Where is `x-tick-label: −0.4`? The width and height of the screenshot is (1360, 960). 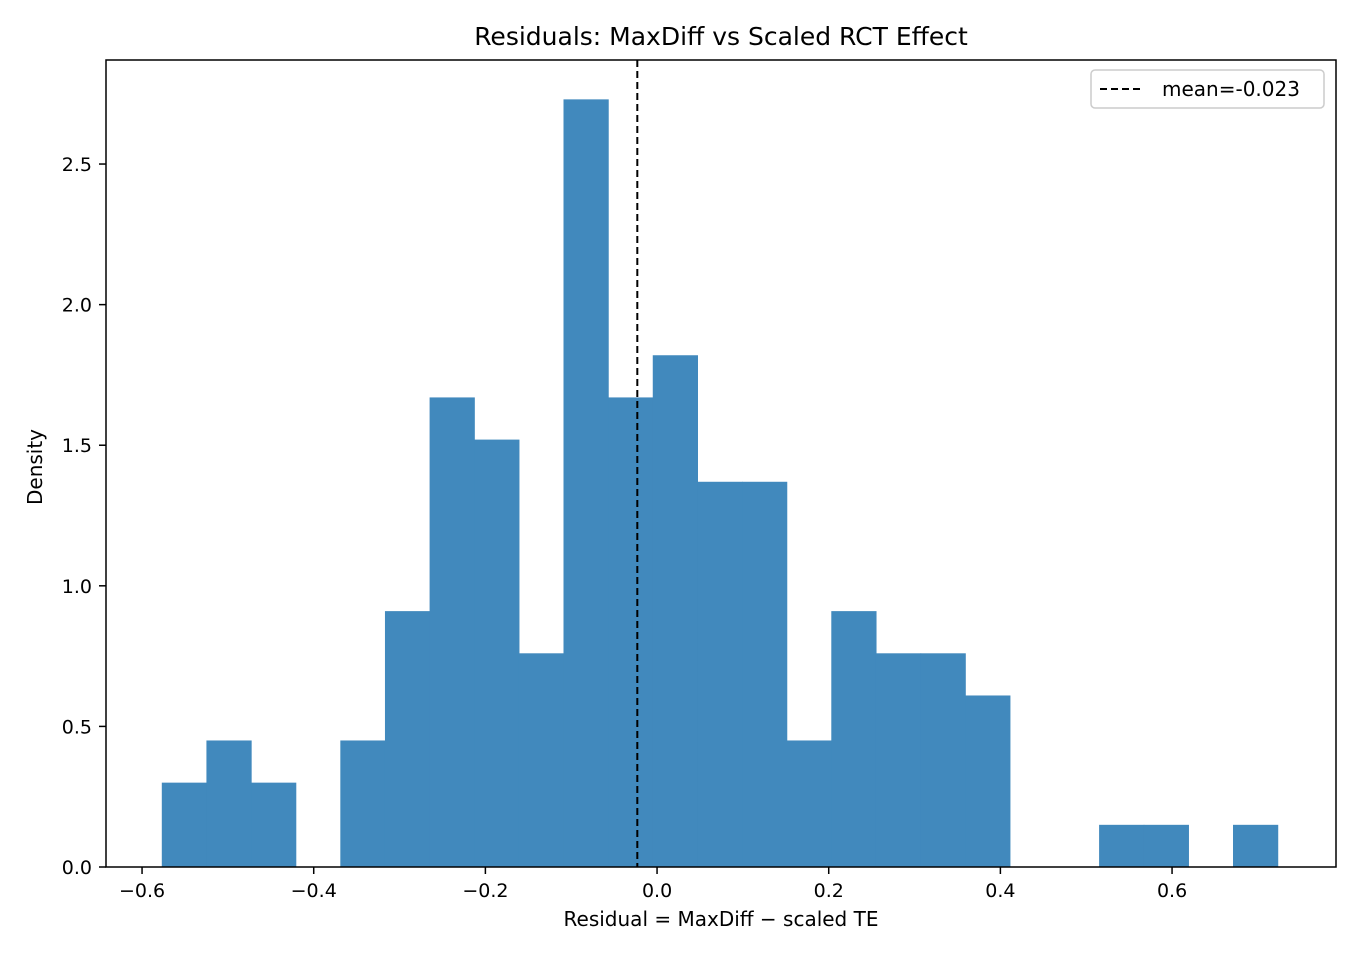 x-tick-label: −0.4 is located at coordinates (314, 891).